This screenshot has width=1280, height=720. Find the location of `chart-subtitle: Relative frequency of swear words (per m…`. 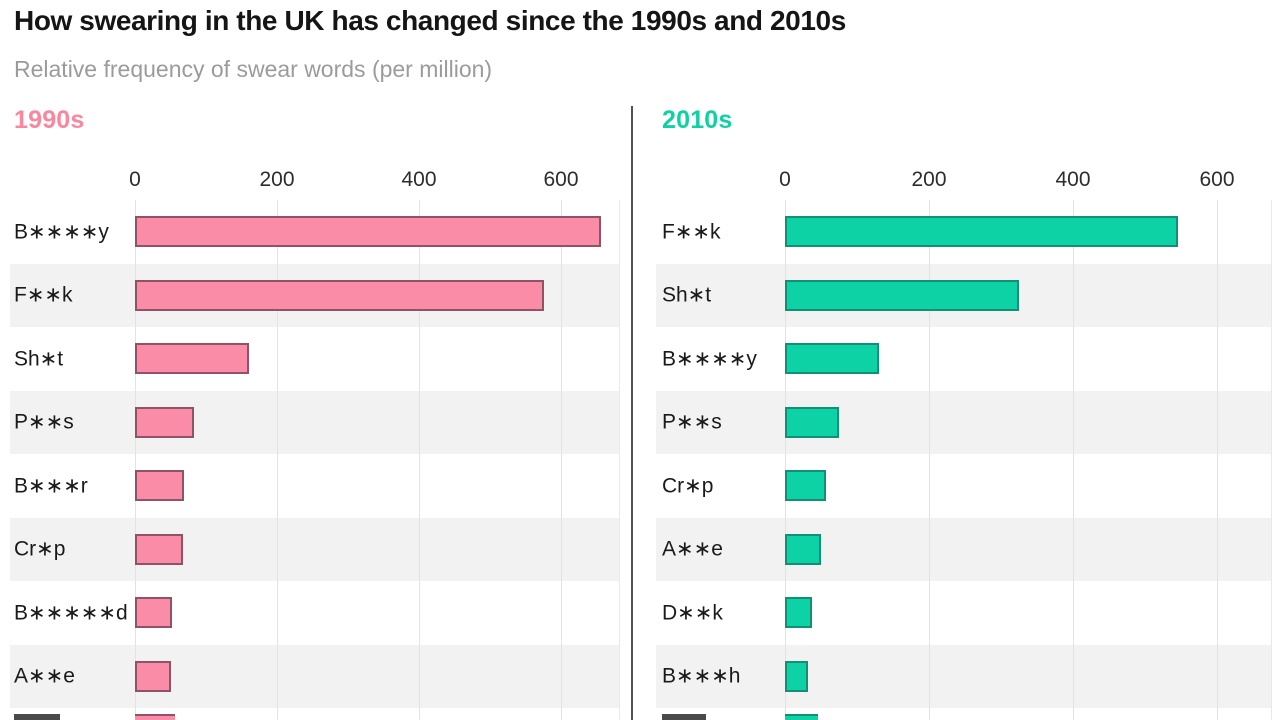

chart-subtitle: Relative frequency of swear words (per m… is located at coordinates (253, 69).